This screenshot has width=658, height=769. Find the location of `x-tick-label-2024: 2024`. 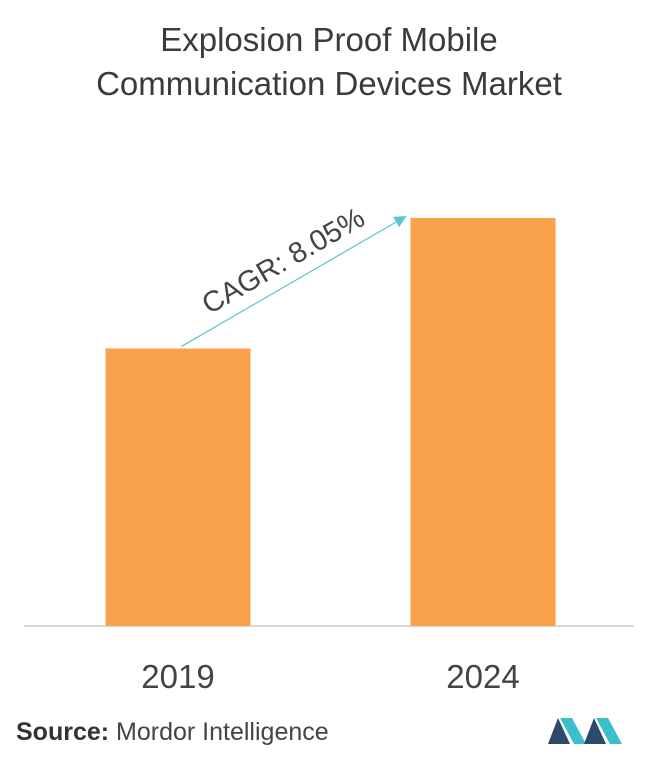

x-tick-label-2024: 2024 is located at coordinates (482, 676).